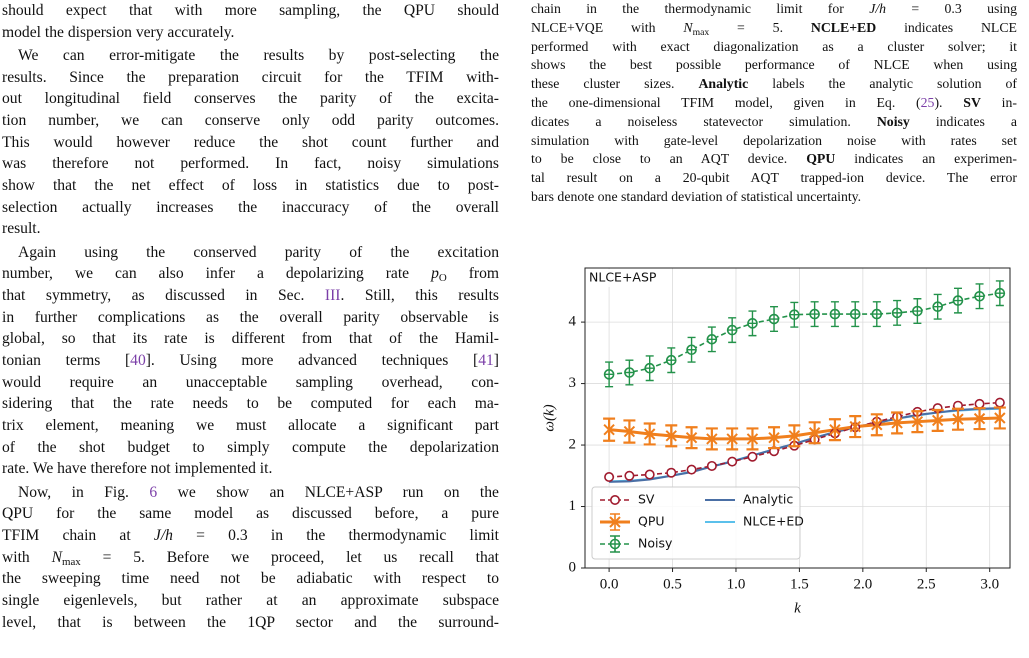  I want to click on reference-link: 6, so click(153, 492).